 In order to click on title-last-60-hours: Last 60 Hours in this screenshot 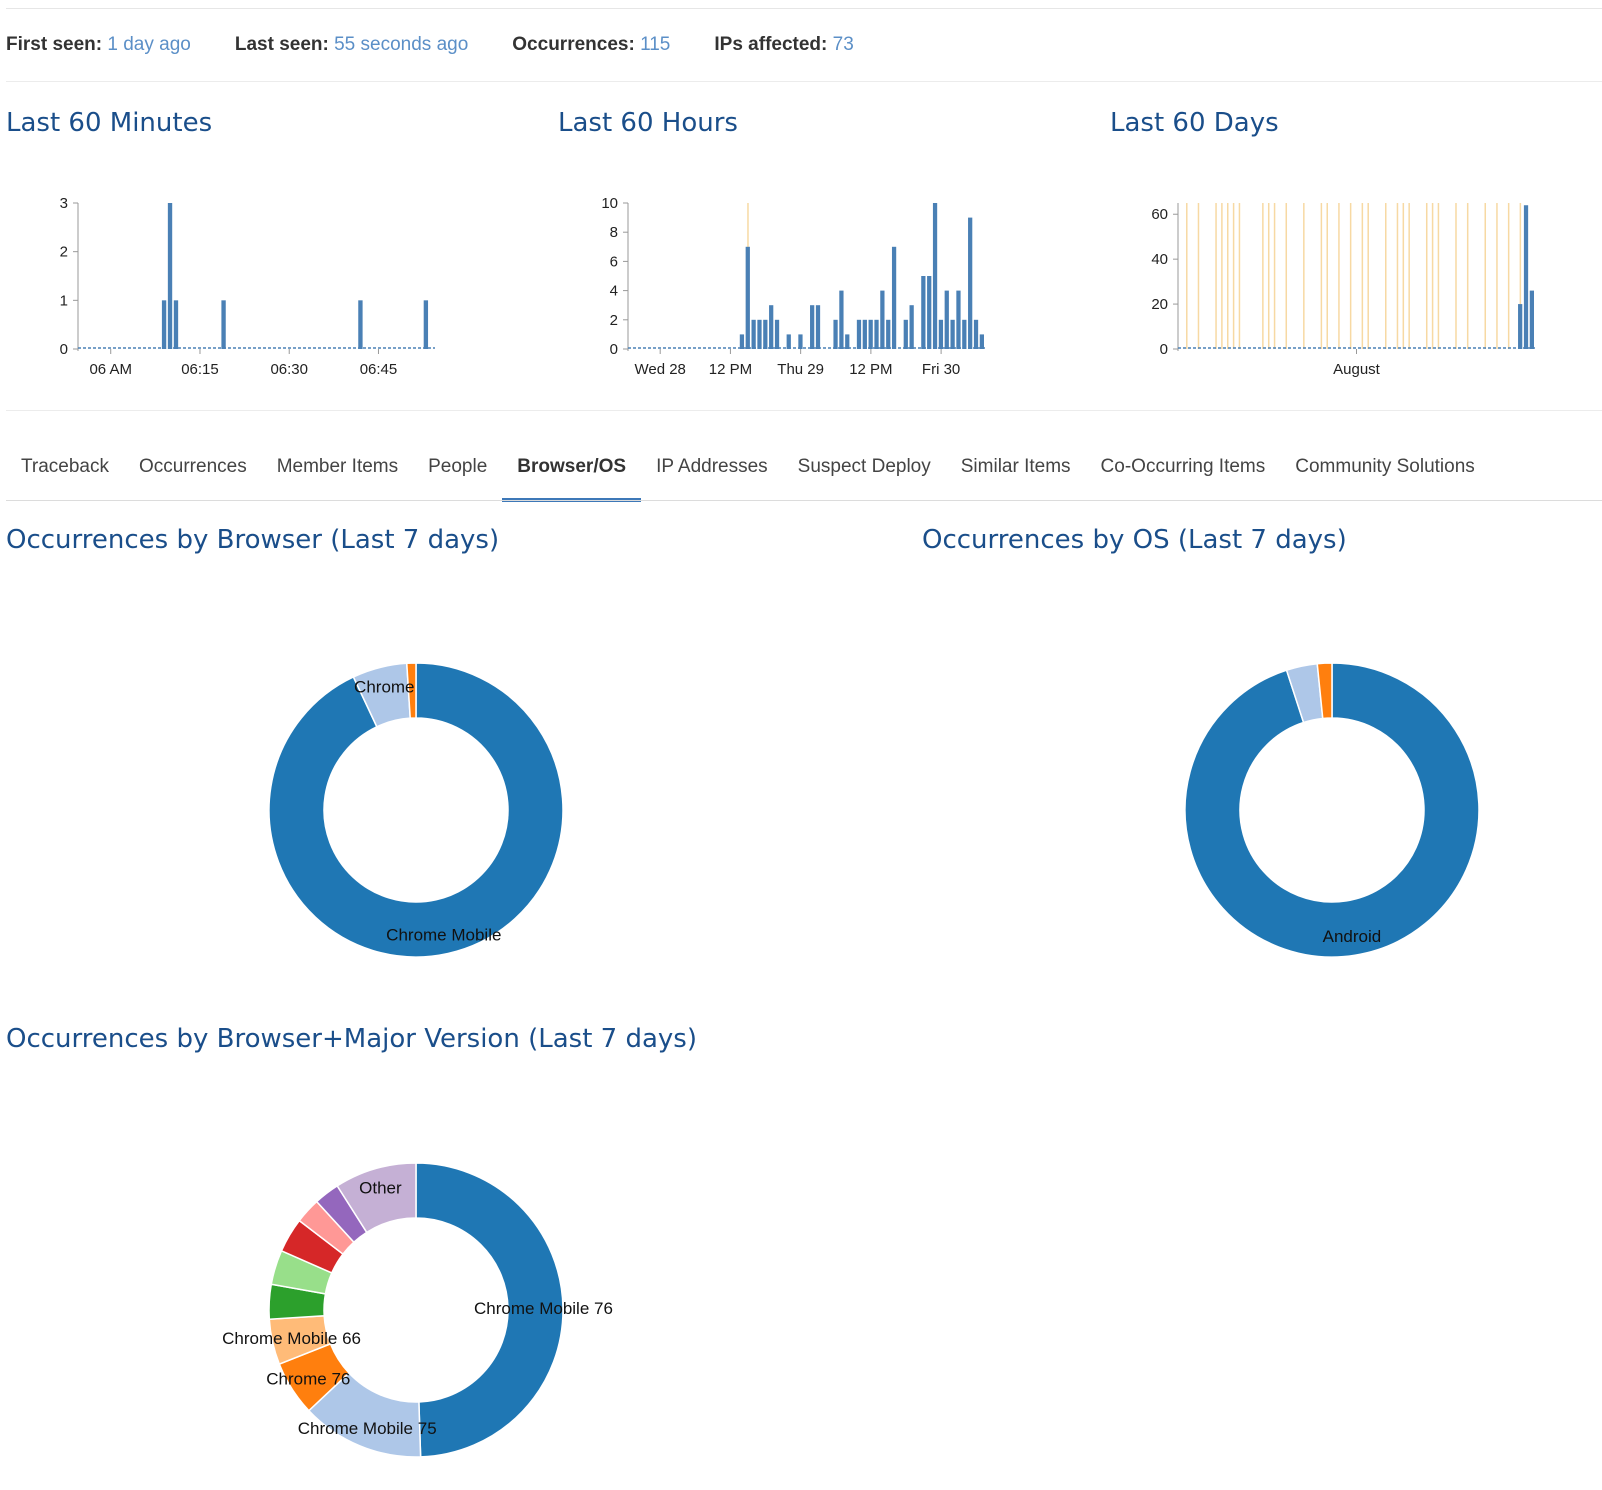, I will do `click(648, 123)`.